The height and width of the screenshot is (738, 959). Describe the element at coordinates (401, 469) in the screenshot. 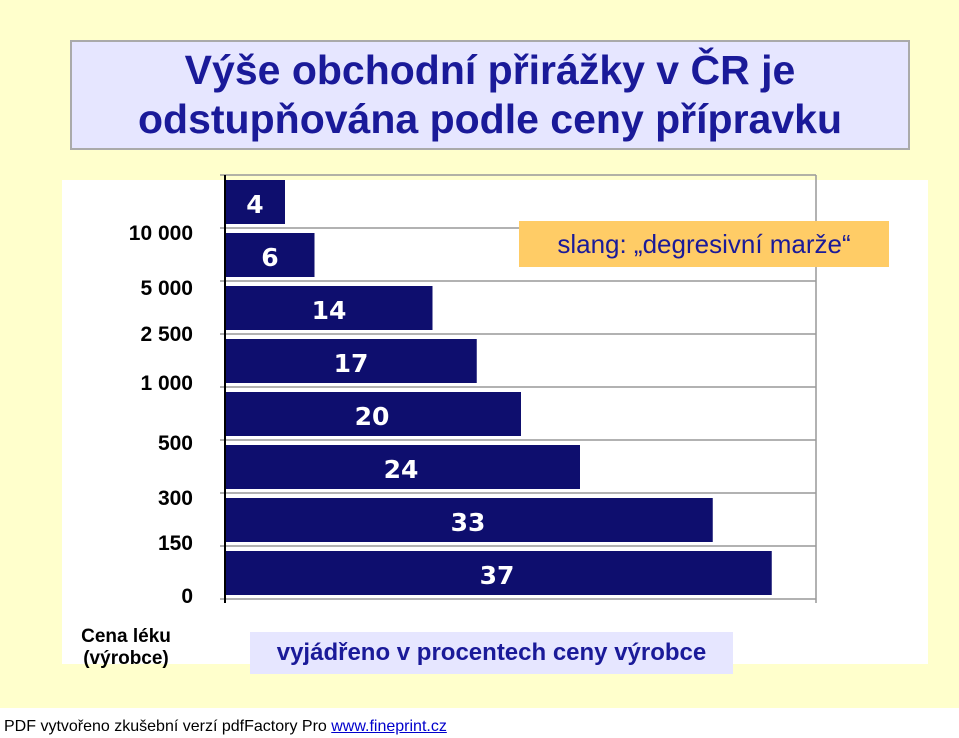

I see `bar-data-label: 24` at that location.